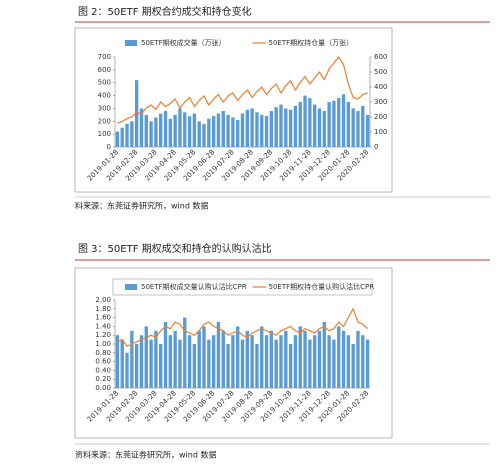  Describe the element at coordinates (380, 87) in the screenshot. I see `y2-tick-label: 400` at that location.